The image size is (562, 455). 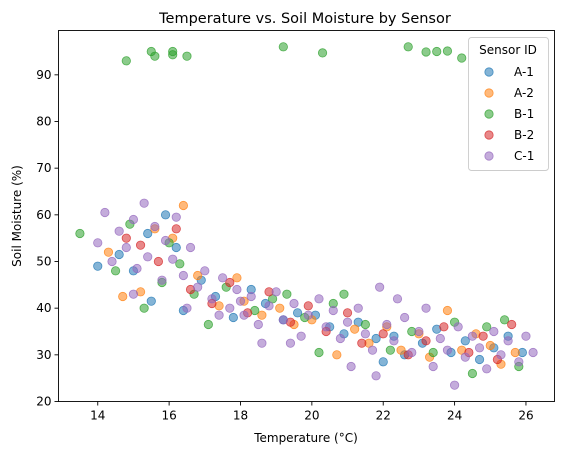 I want to click on legend-box, so click(x=508, y=104).